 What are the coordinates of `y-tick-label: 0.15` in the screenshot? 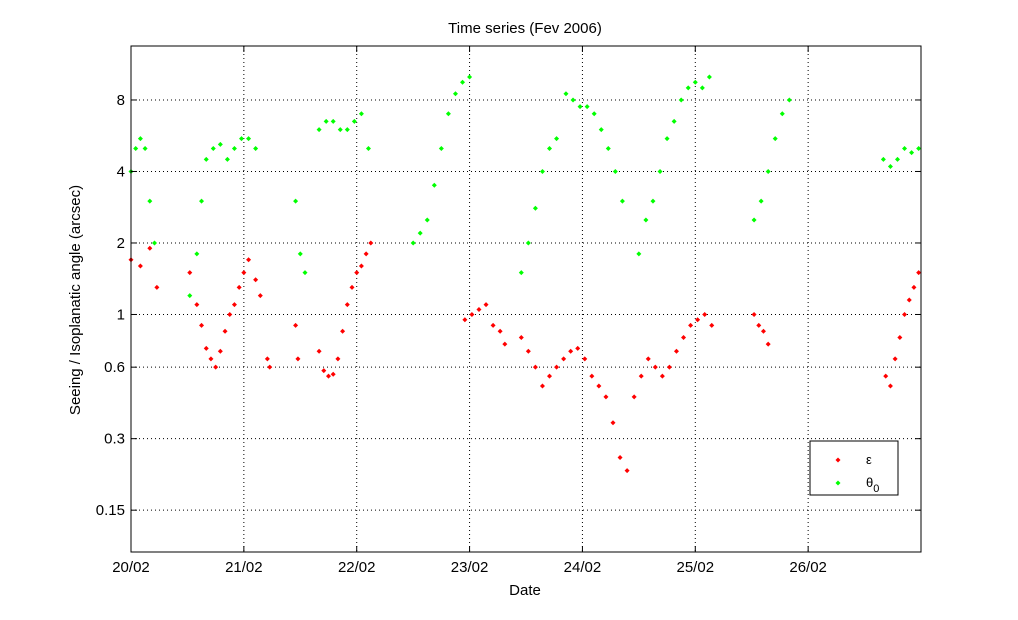 It's located at (110, 510).